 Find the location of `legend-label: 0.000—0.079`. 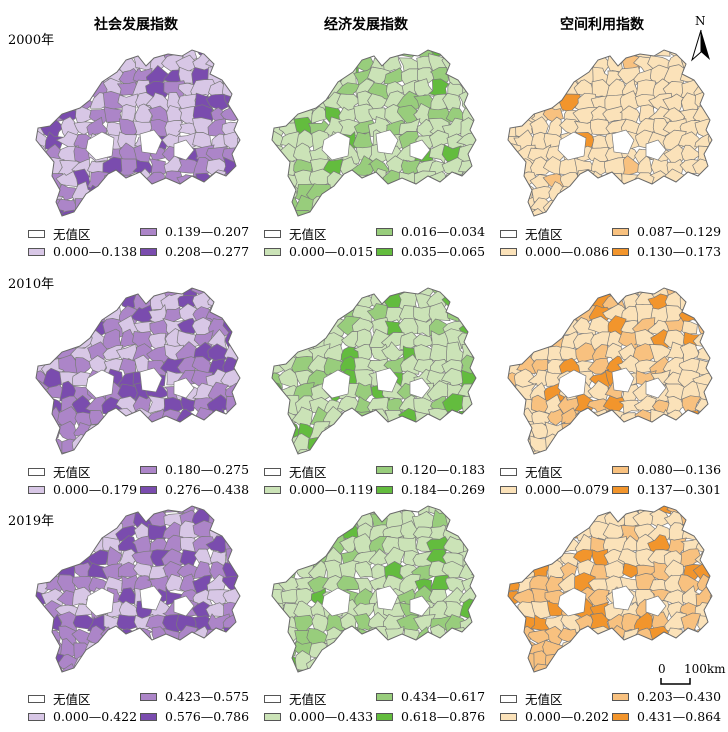

legend-label: 0.000—0.079 is located at coordinates (567, 489).